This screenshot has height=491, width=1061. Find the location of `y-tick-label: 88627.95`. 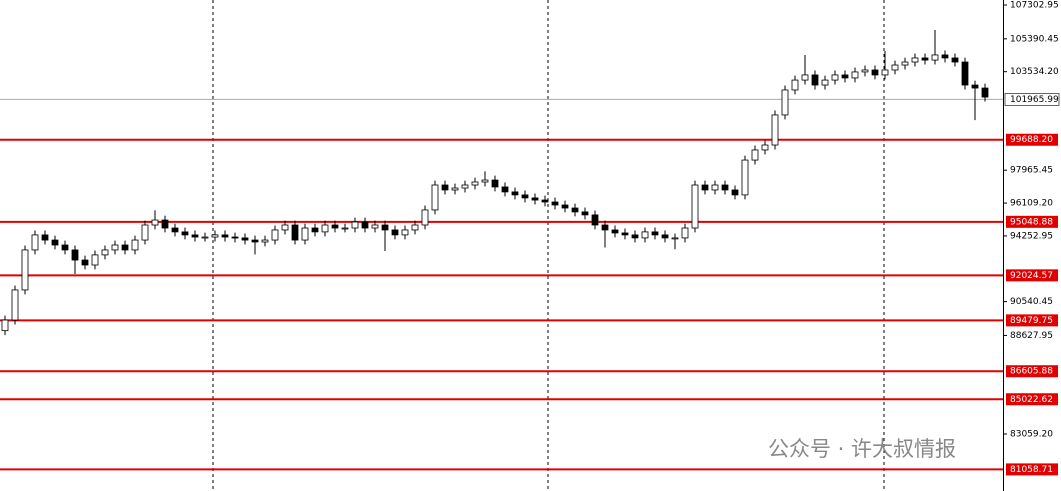

y-tick-label: 88627.95 is located at coordinates (1031, 336).